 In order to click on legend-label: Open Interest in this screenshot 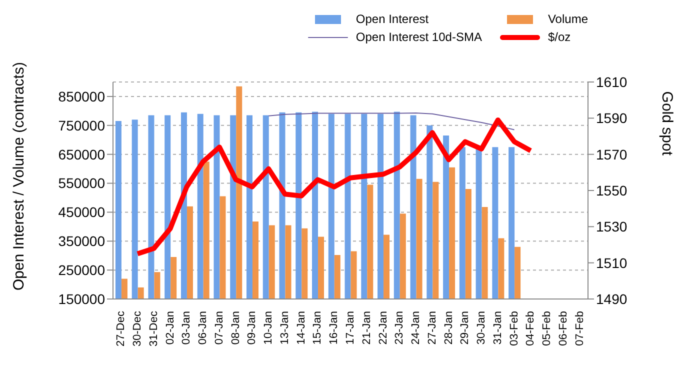, I will do `click(392, 19)`.